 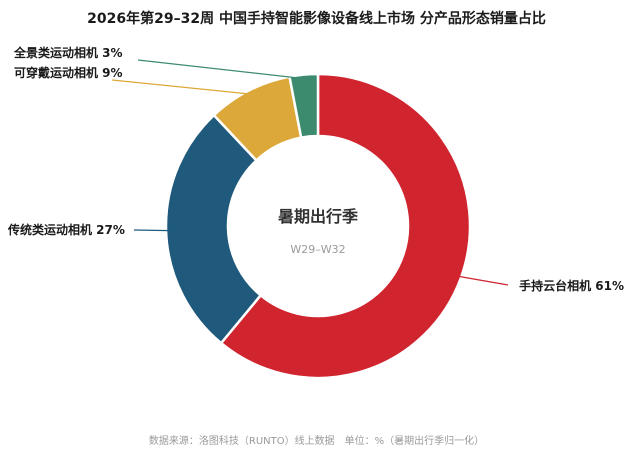 What do you see at coordinates (571, 285) in the screenshot?
I see `slice-label-1: 手持云台相机 61%` at bounding box center [571, 285].